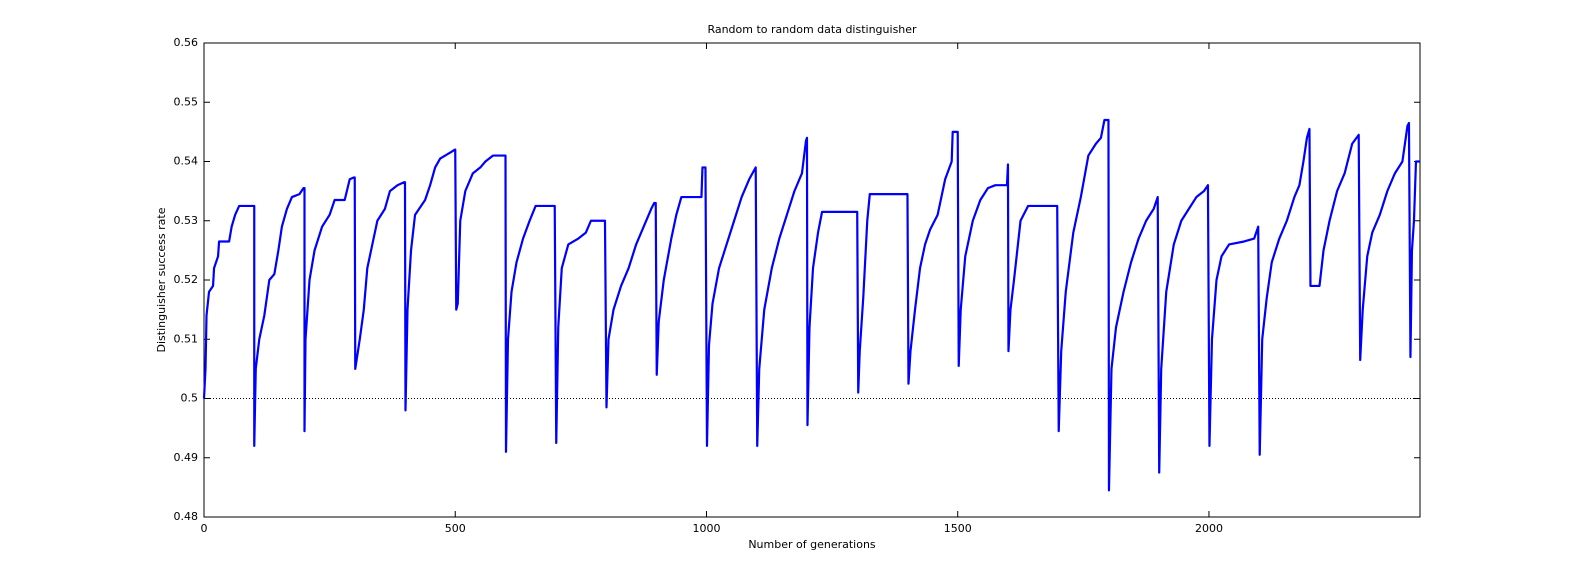 The image size is (1585, 587). What do you see at coordinates (186, 279) in the screenshot?
I see `y-tick-label: 0.52` at bounding box center [186, 279].